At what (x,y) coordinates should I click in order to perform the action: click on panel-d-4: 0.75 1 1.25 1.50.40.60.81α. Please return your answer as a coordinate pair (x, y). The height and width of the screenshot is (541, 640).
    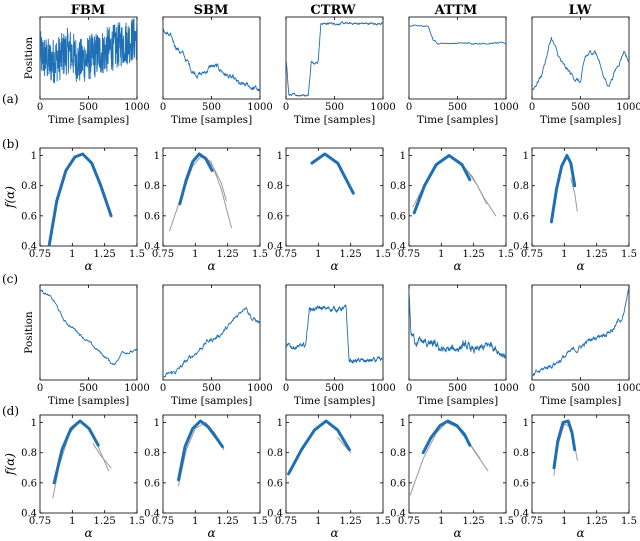
    Looking at the image, I should click on (452, 477).